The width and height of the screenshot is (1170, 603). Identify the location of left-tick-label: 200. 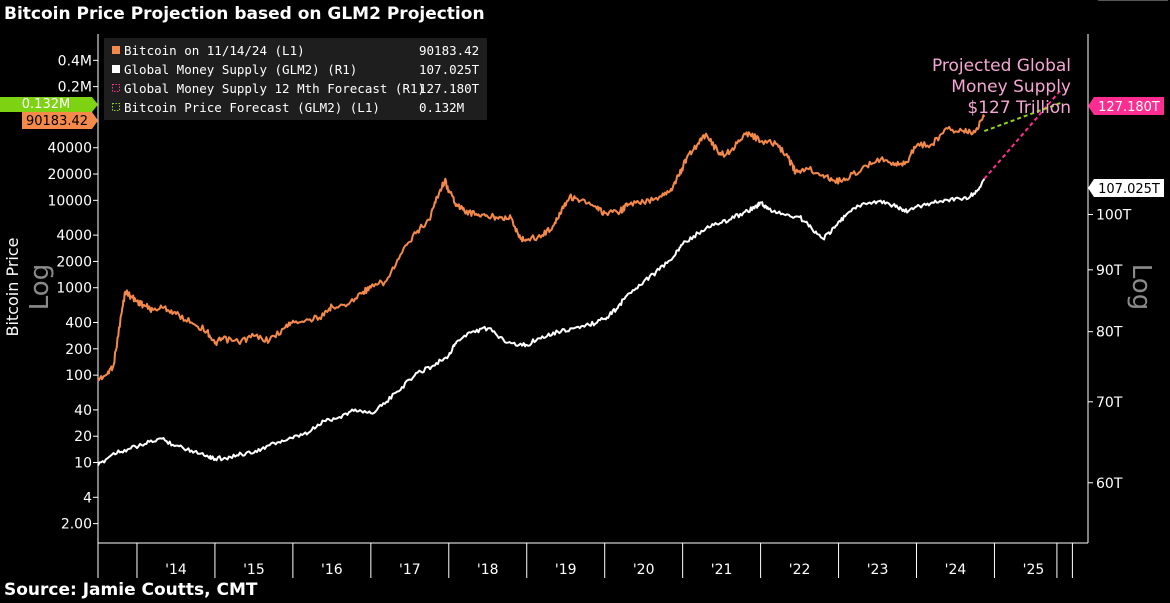
(78, 350).